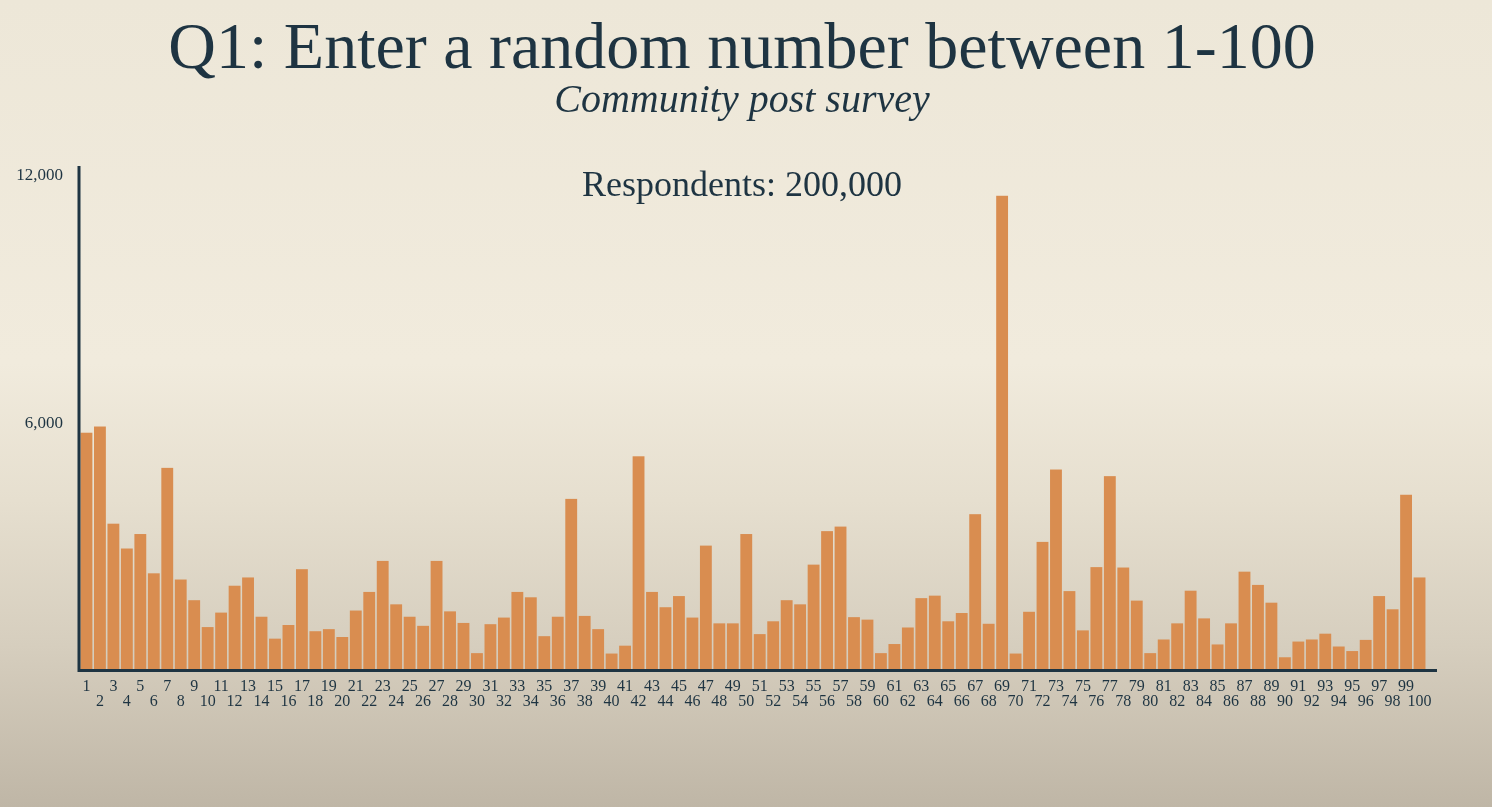  I want to click on x-tick-label: 96, so click(1365, 700).